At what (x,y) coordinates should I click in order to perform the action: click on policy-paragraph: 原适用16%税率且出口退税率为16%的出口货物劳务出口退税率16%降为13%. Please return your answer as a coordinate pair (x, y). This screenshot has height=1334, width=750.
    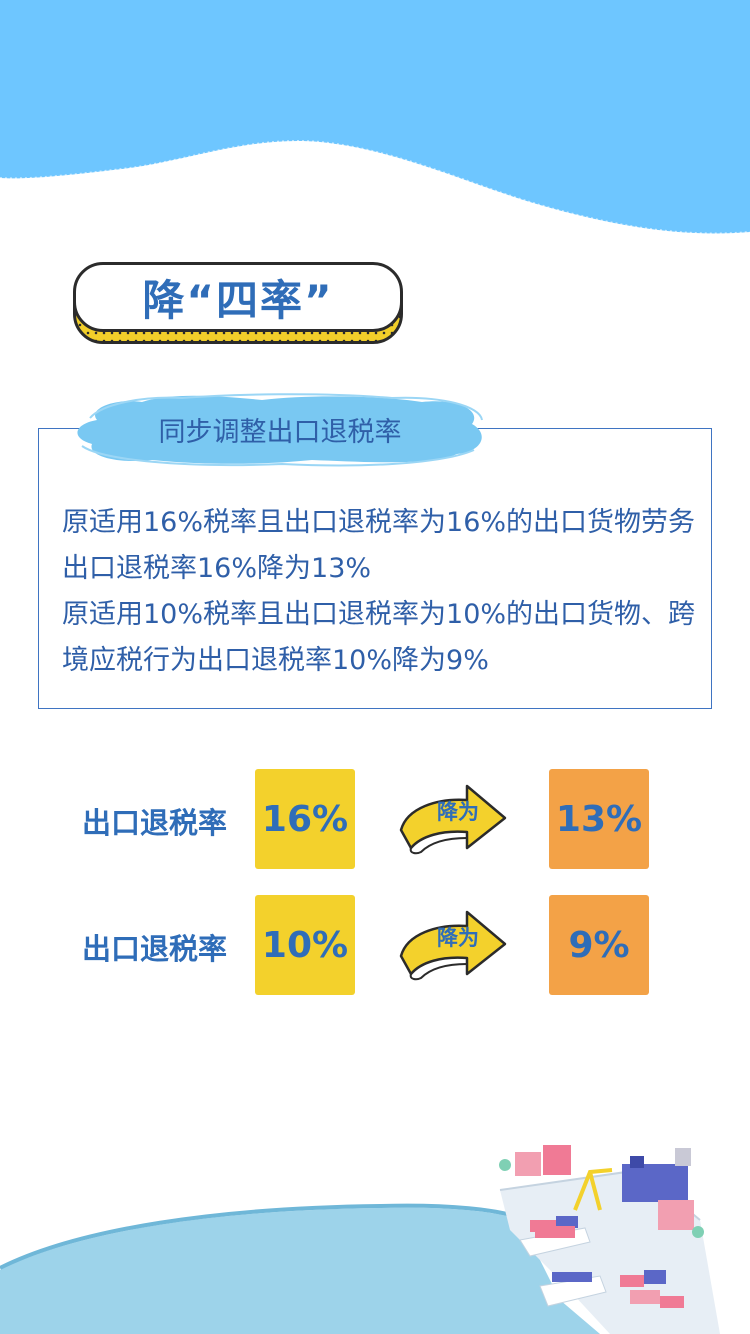
    Looking at the image, I should click on (379, 545).